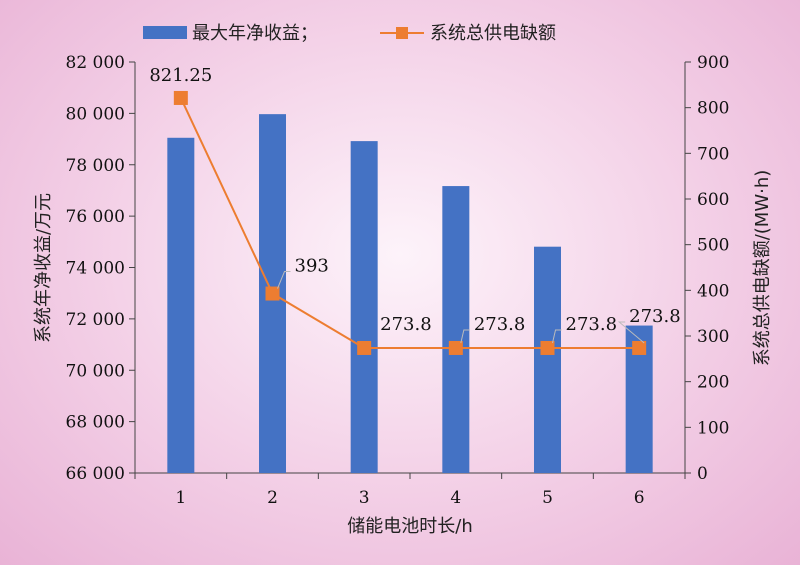 The width and height of the screenshot is (800, 565). What do you see at coordinates (493, 33) in the screenshot?
I see `legend-label-line: 系统总供电缺额` at bounding box center [493, 33].